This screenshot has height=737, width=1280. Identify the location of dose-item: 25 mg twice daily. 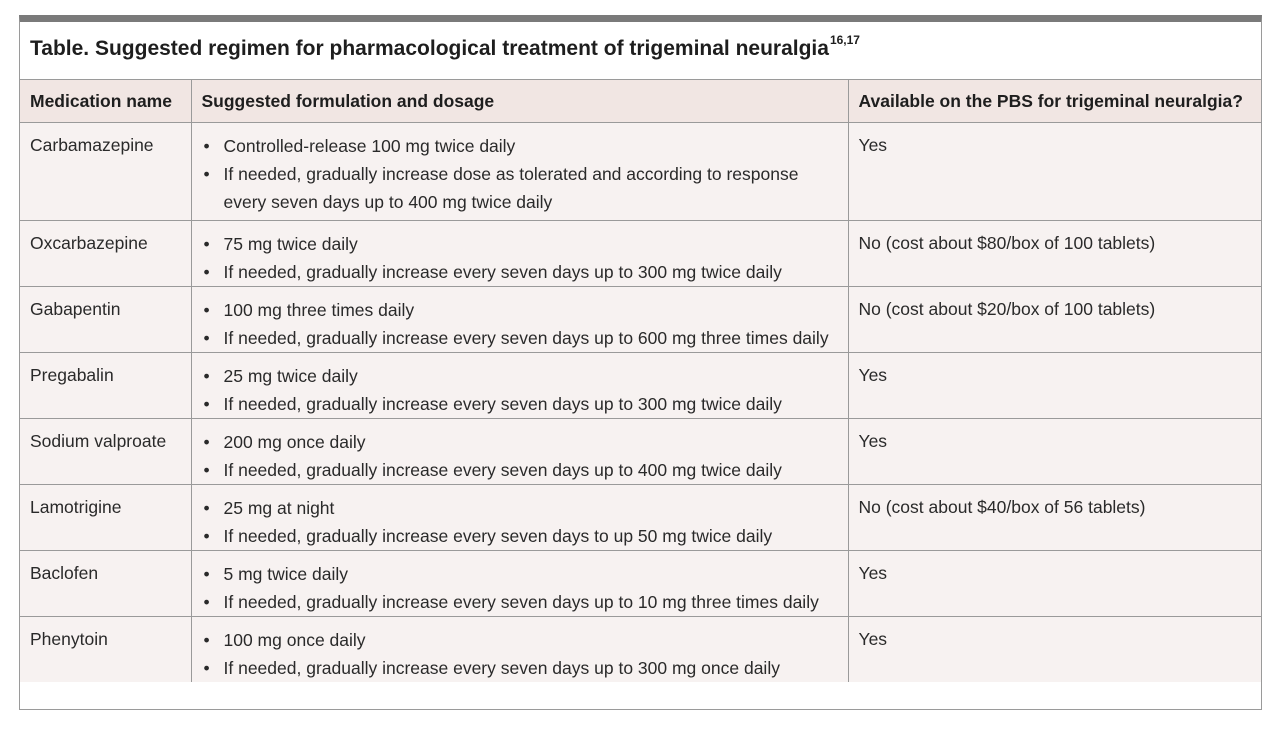
(520, 376).